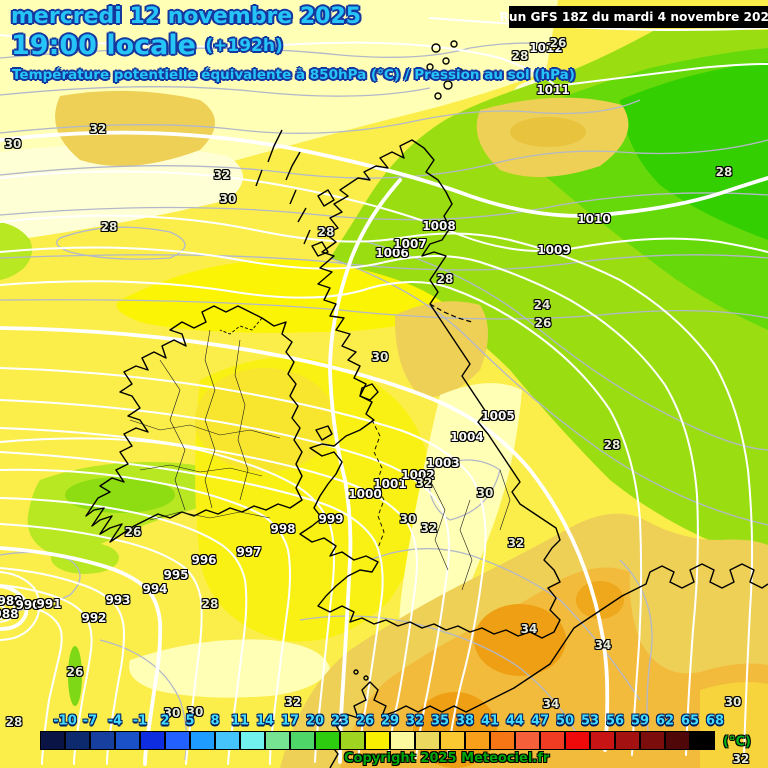 This screenshot has height=768, width=768. I want to click on scale-tick: -4, so click(115, 721).